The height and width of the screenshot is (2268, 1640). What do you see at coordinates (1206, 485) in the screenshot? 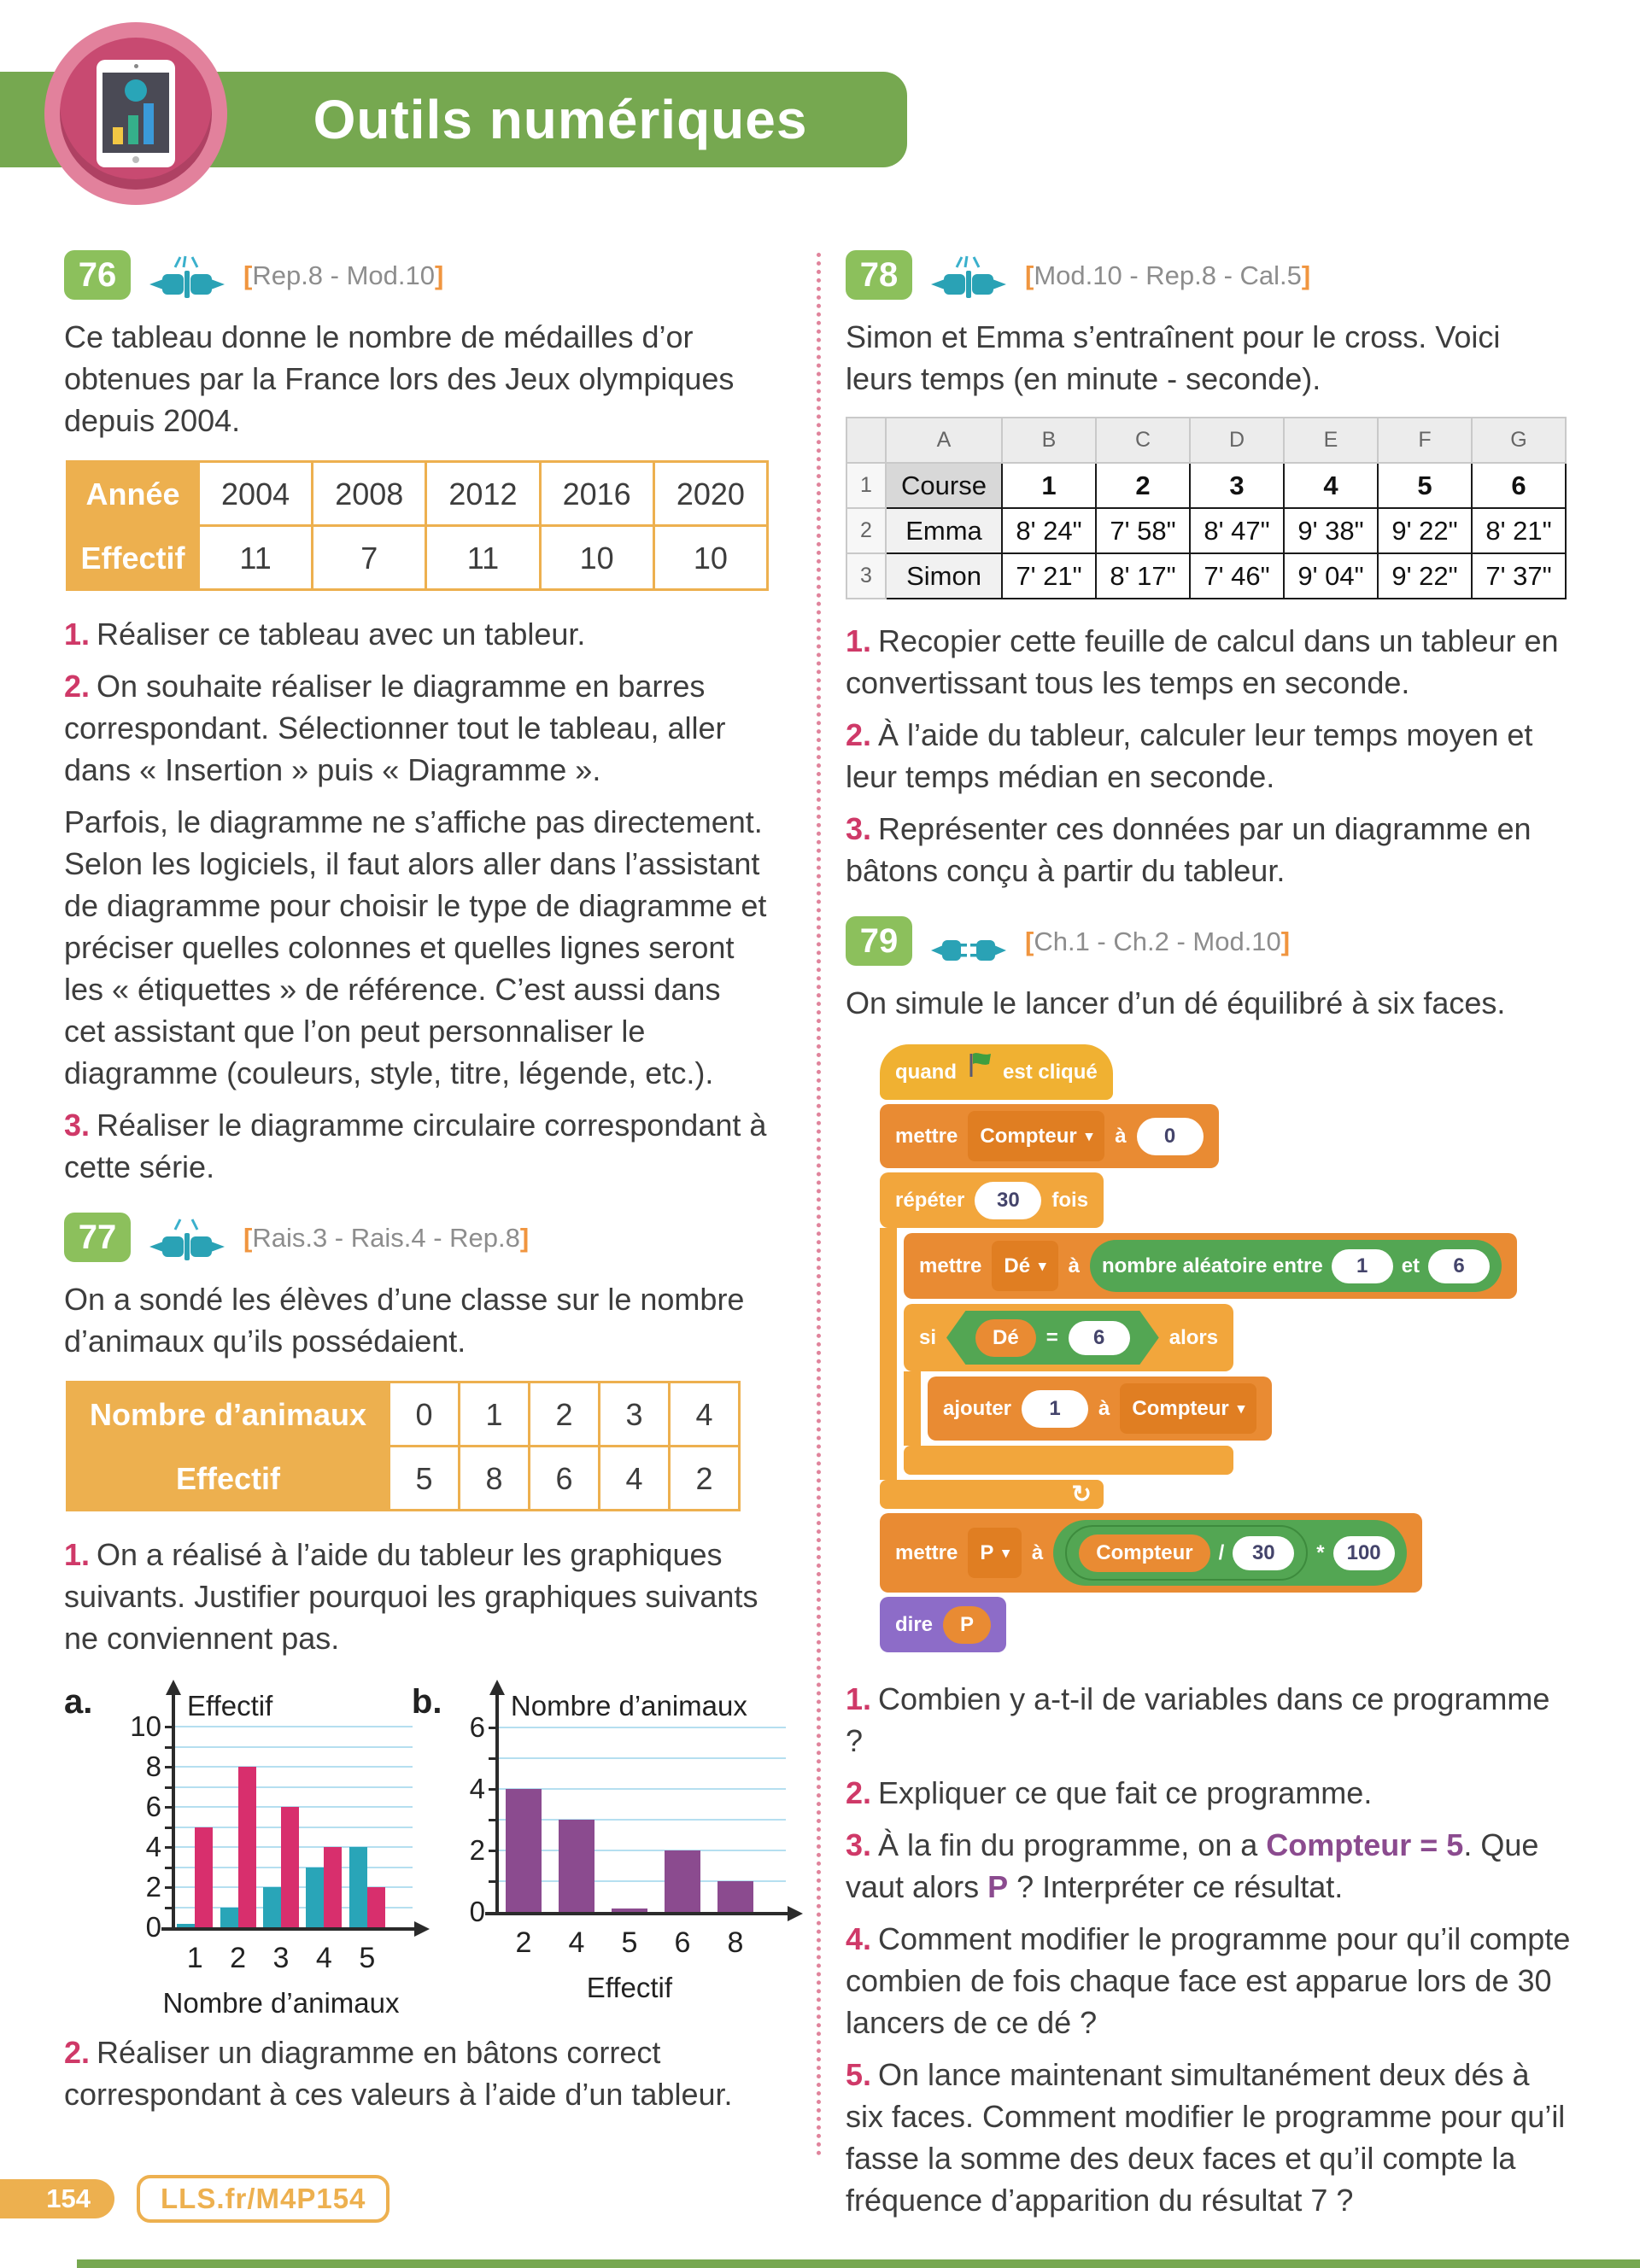
I see `spreadsheet-row: 1 Course 1 2 3 4 5 6` at bounding box center [1206, 485].